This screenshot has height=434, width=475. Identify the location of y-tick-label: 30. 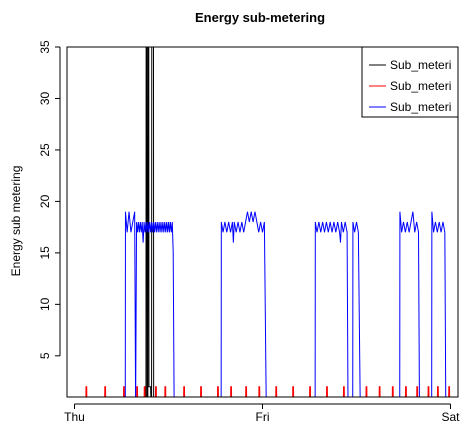
(45, 98).